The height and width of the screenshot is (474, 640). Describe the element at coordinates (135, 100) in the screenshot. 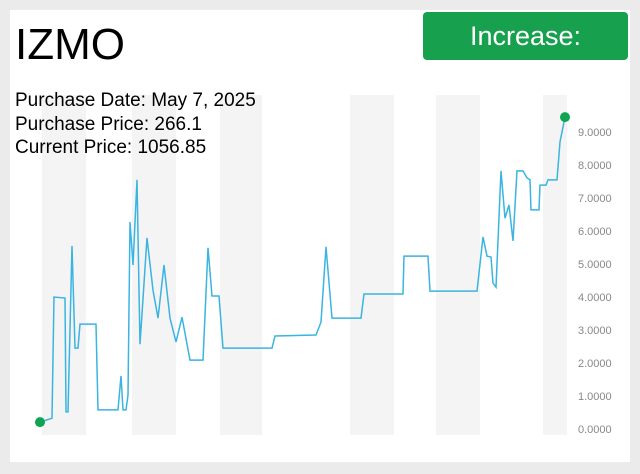

I see `purchase-date: Purchase Date: May 7, 2025` at that location.